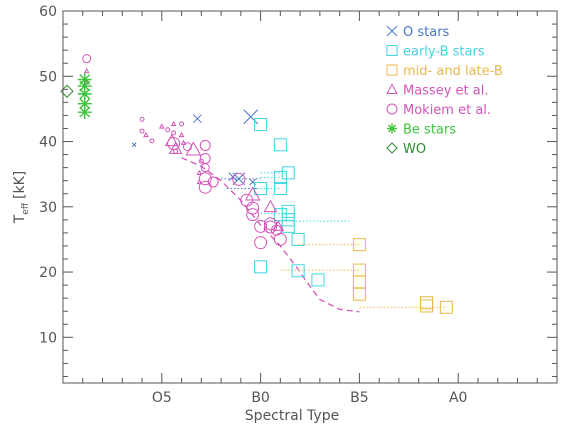 The image size is (570, 432). Describe the element at coordinates (444, 52) in the screenshot. I see `legend-label-early-b-stars: early-B stars` at that location.